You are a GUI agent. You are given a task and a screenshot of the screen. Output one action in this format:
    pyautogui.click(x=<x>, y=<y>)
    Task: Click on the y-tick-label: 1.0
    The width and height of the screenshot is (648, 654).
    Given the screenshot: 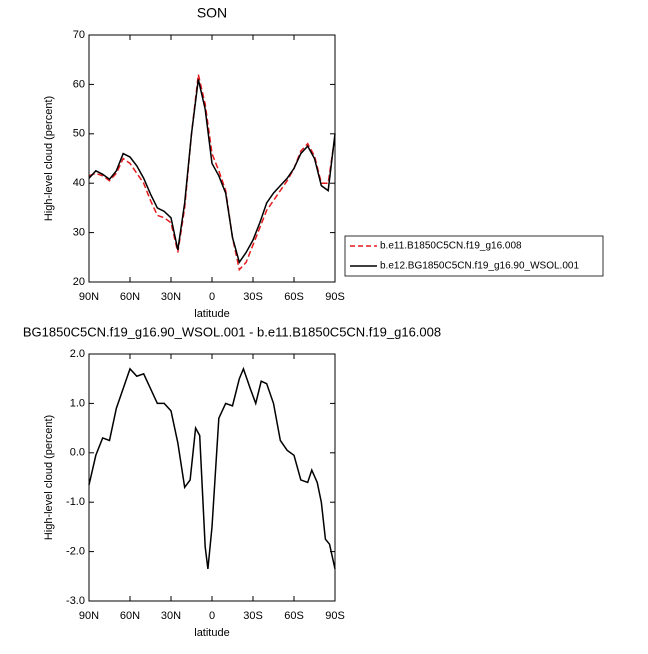 What is the action you would take?
    pyautogui.click(x=77, y=403)
    